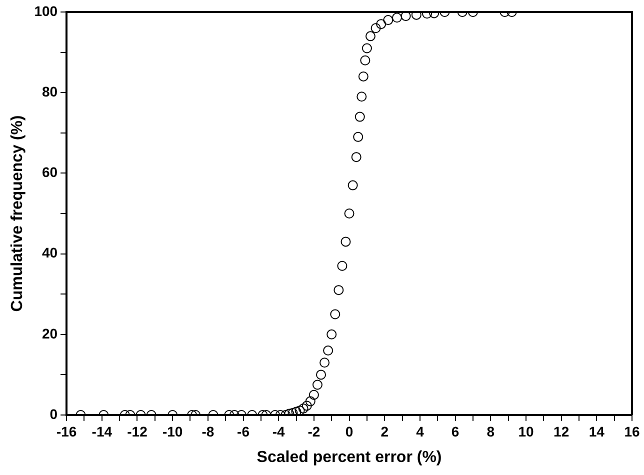 The width and height of the screenshot is (644, 475). I want to click on x-tick-label: -8, so click(208, 431).